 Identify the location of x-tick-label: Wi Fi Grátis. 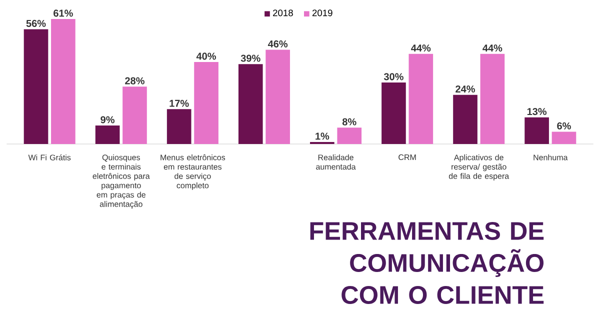
(49, 157).